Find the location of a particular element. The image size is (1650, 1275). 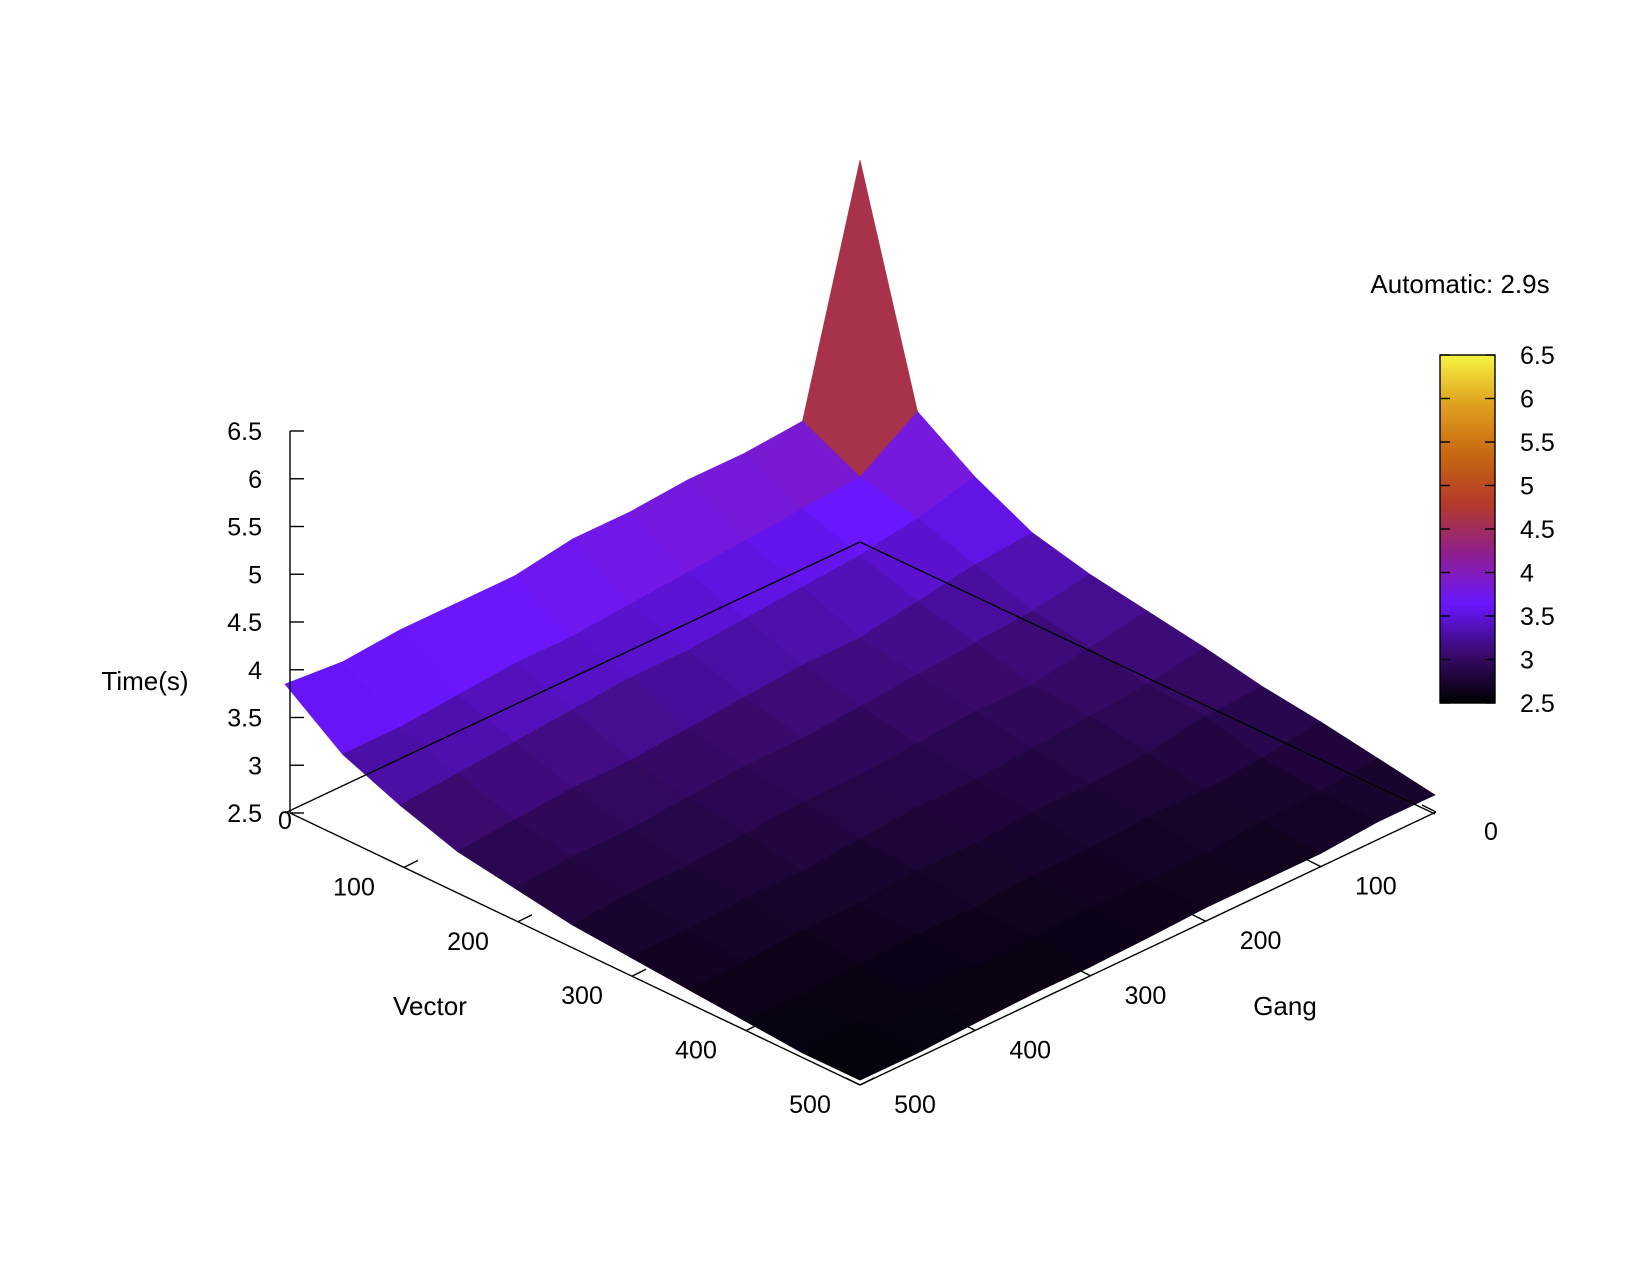

colorbar-tick-label: 2.5 is located at coordinates (1537, 704).